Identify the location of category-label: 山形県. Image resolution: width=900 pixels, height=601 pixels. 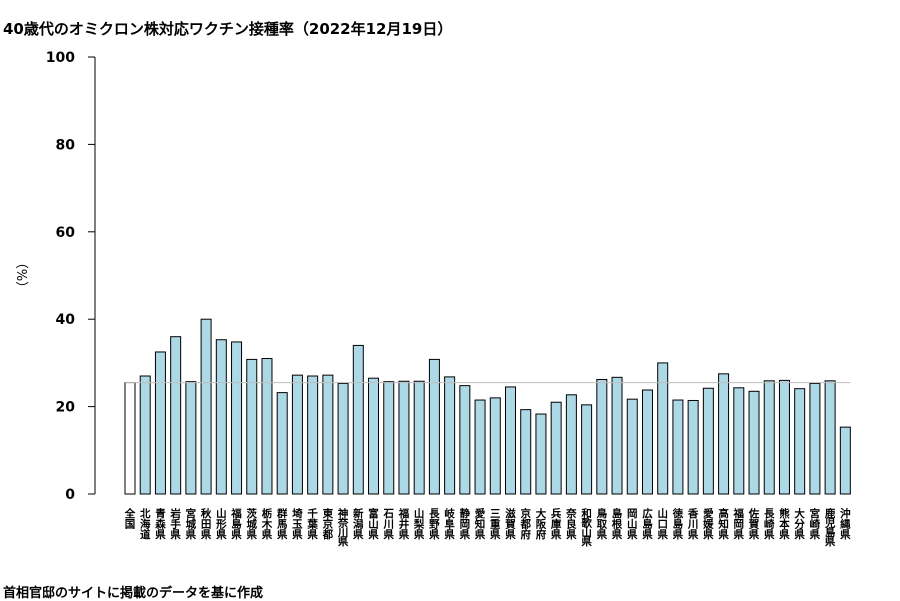
(221, 524).